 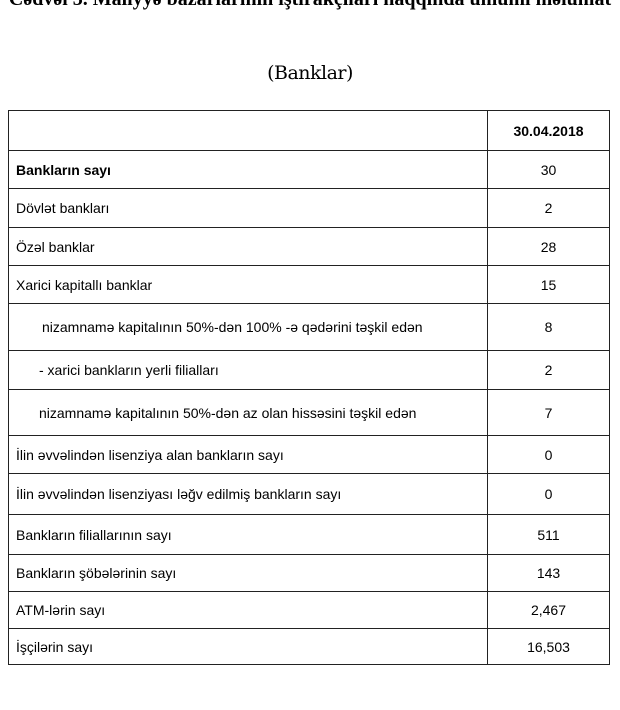 What do you see at coordinates (248, 370) in the screenshot?
I see `row-label: - xarici bankların yerli filialları` at bounding box center [248, 370].